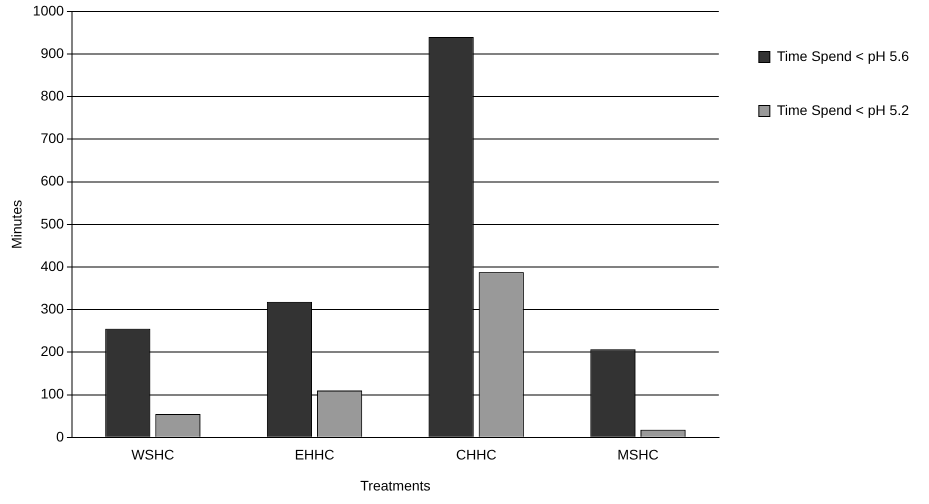 The width and height of the screenshot is (929, 504). What do you see at coordinates (48, 10) in the screenshot?
I see `y-tick-label: 1000` at bounding box center [48, 10].